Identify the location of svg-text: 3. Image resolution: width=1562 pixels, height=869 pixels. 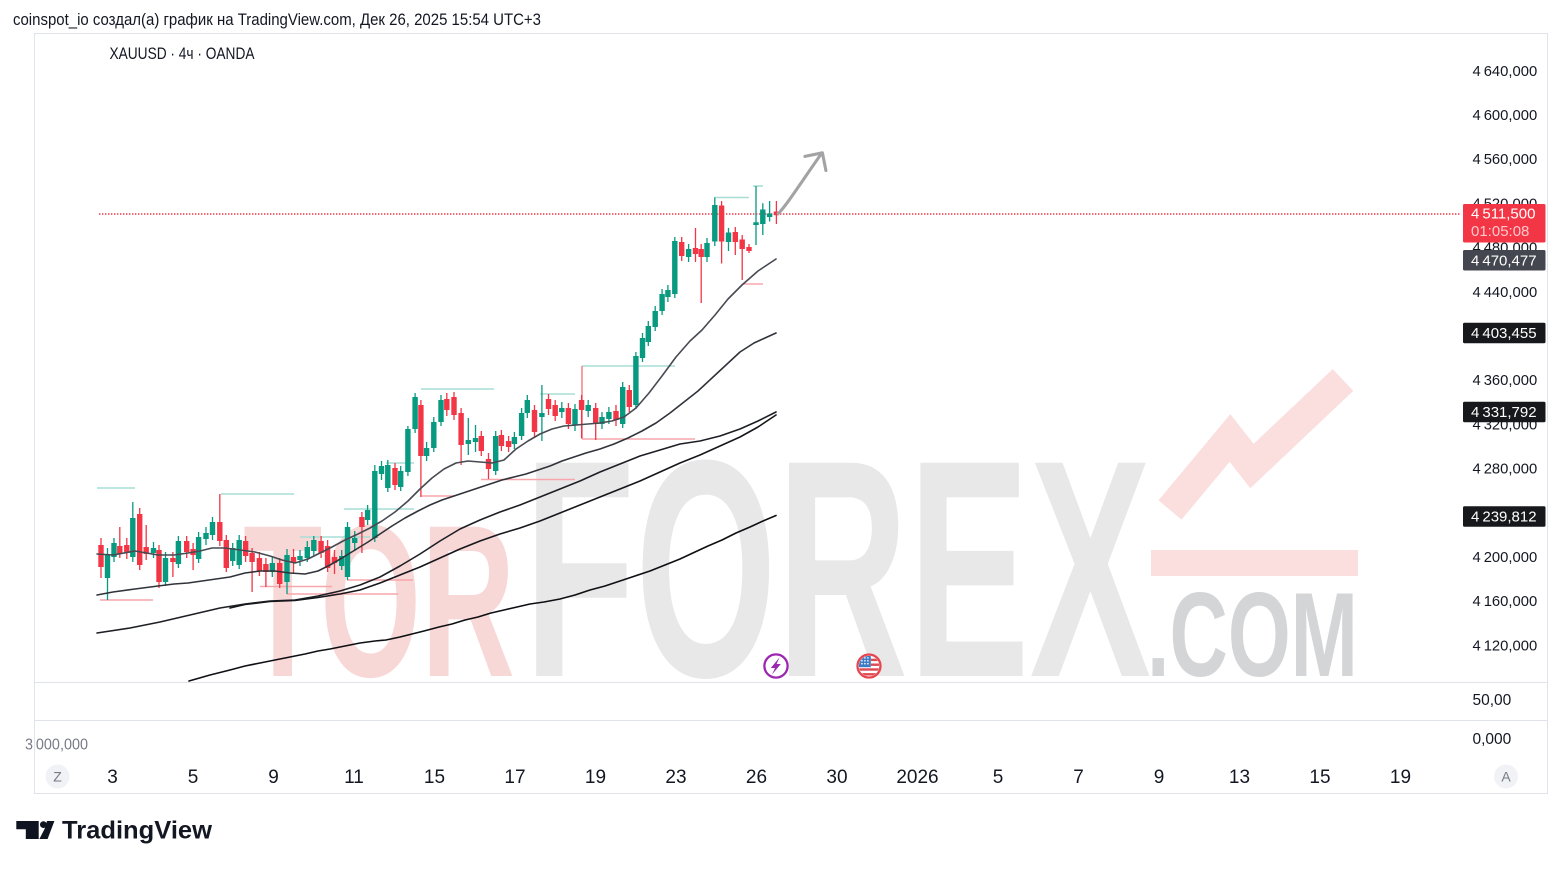
(112, 777).